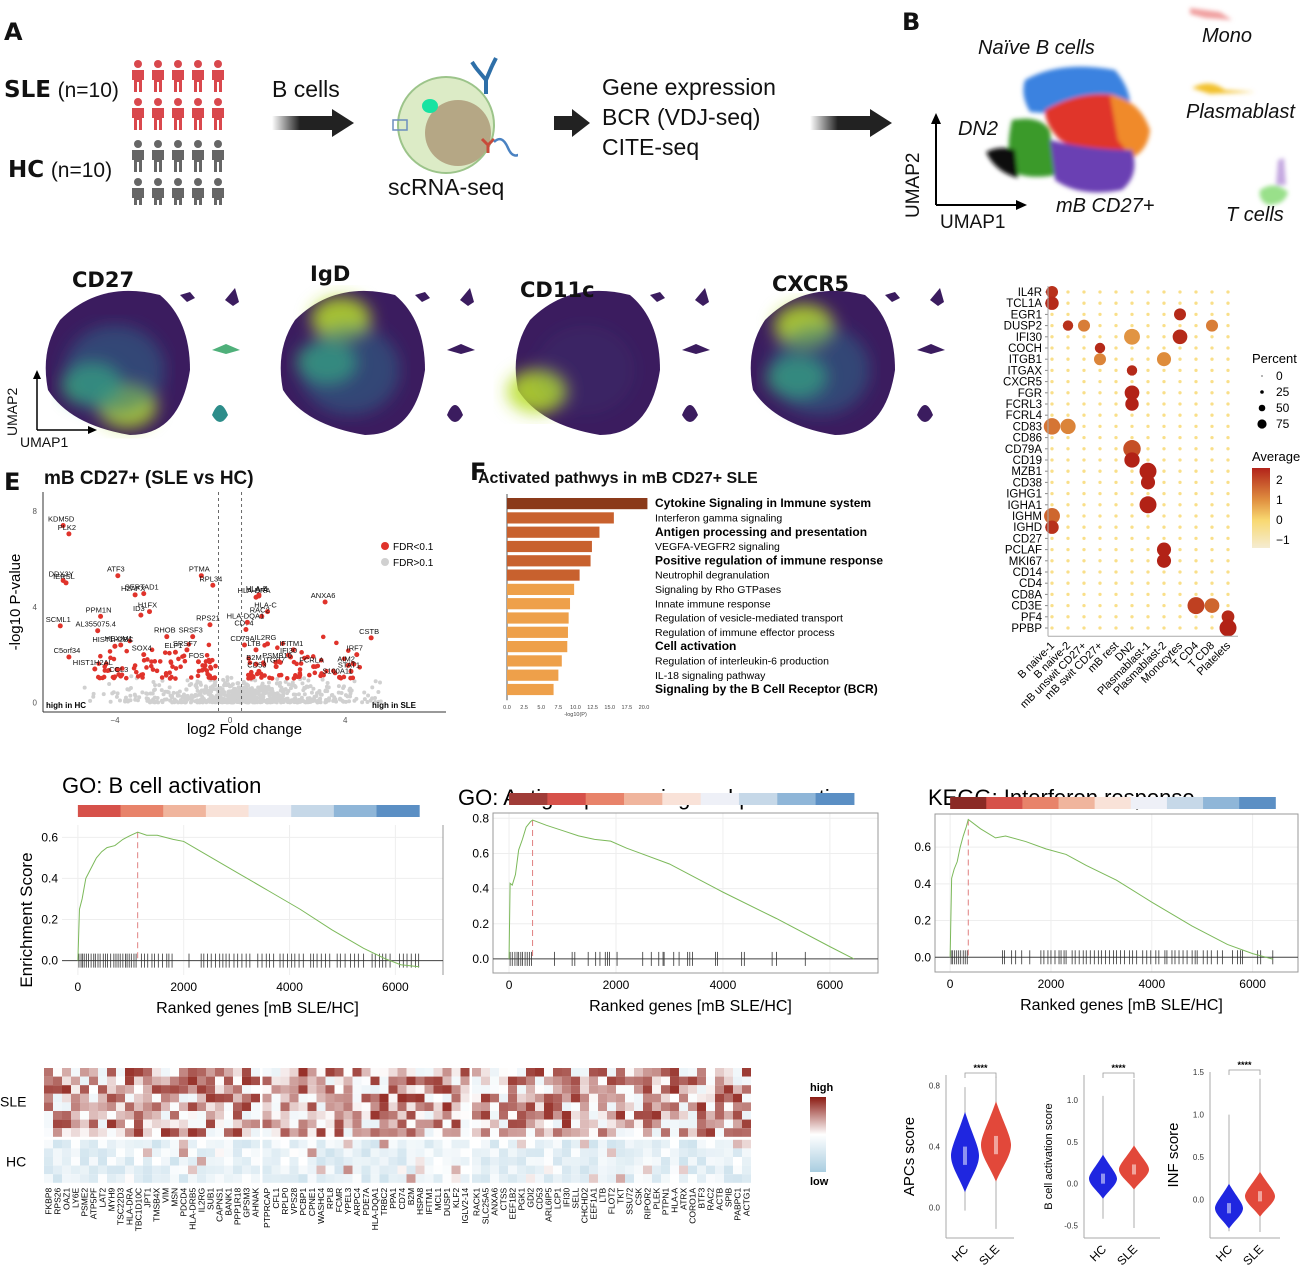 The width and height of the screenshot is (1316, 1270). Describe the element at coordinates (244, 729) in the screenshot. I see `x-axis-label: log2 Fold change` at that location.